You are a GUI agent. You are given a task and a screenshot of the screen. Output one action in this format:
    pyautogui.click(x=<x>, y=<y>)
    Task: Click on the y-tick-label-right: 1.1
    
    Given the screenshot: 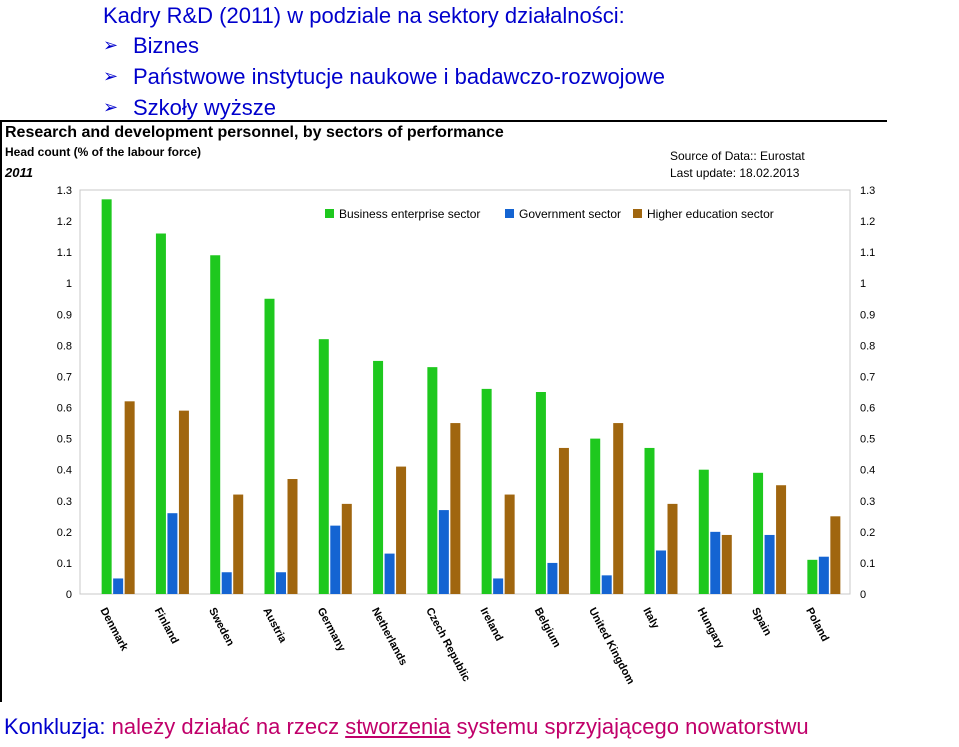 What is the action you would take?
    pyautogui.click(x=867, y=253)
    